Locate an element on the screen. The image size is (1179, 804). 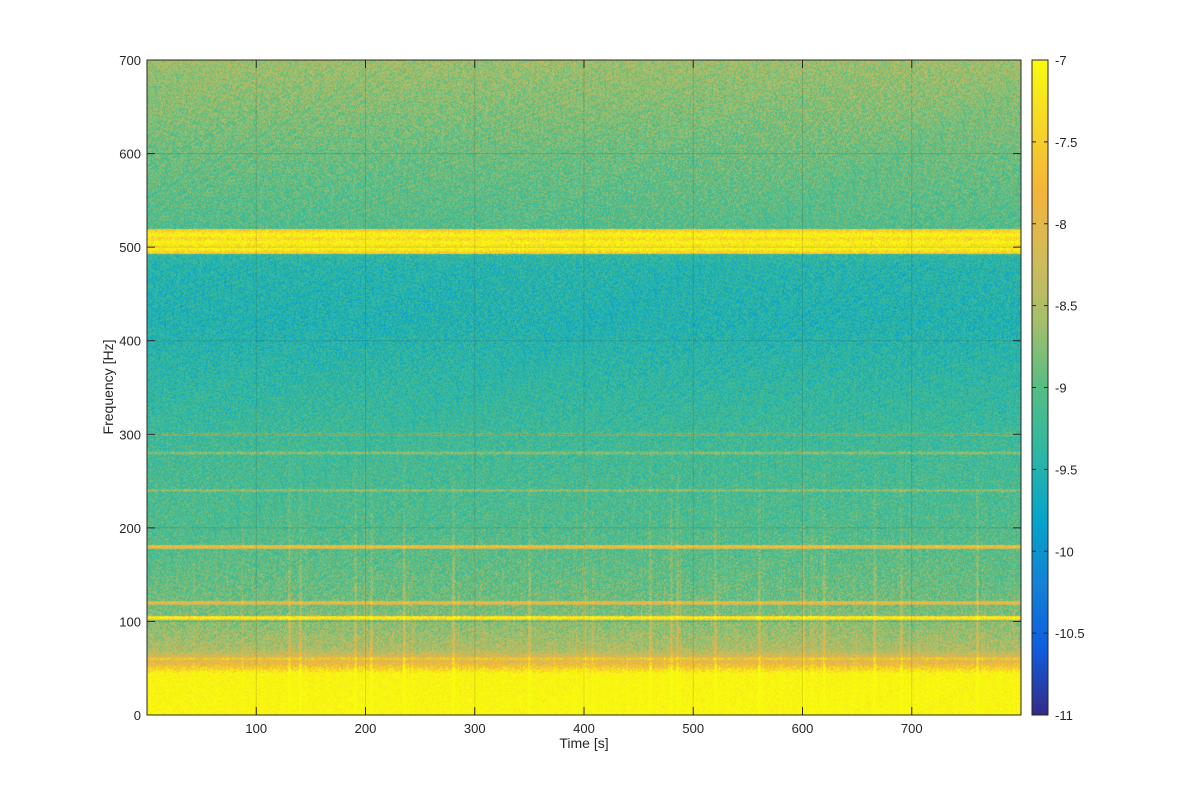
y-tick-label: 200 is located at coordinates (130, 528).